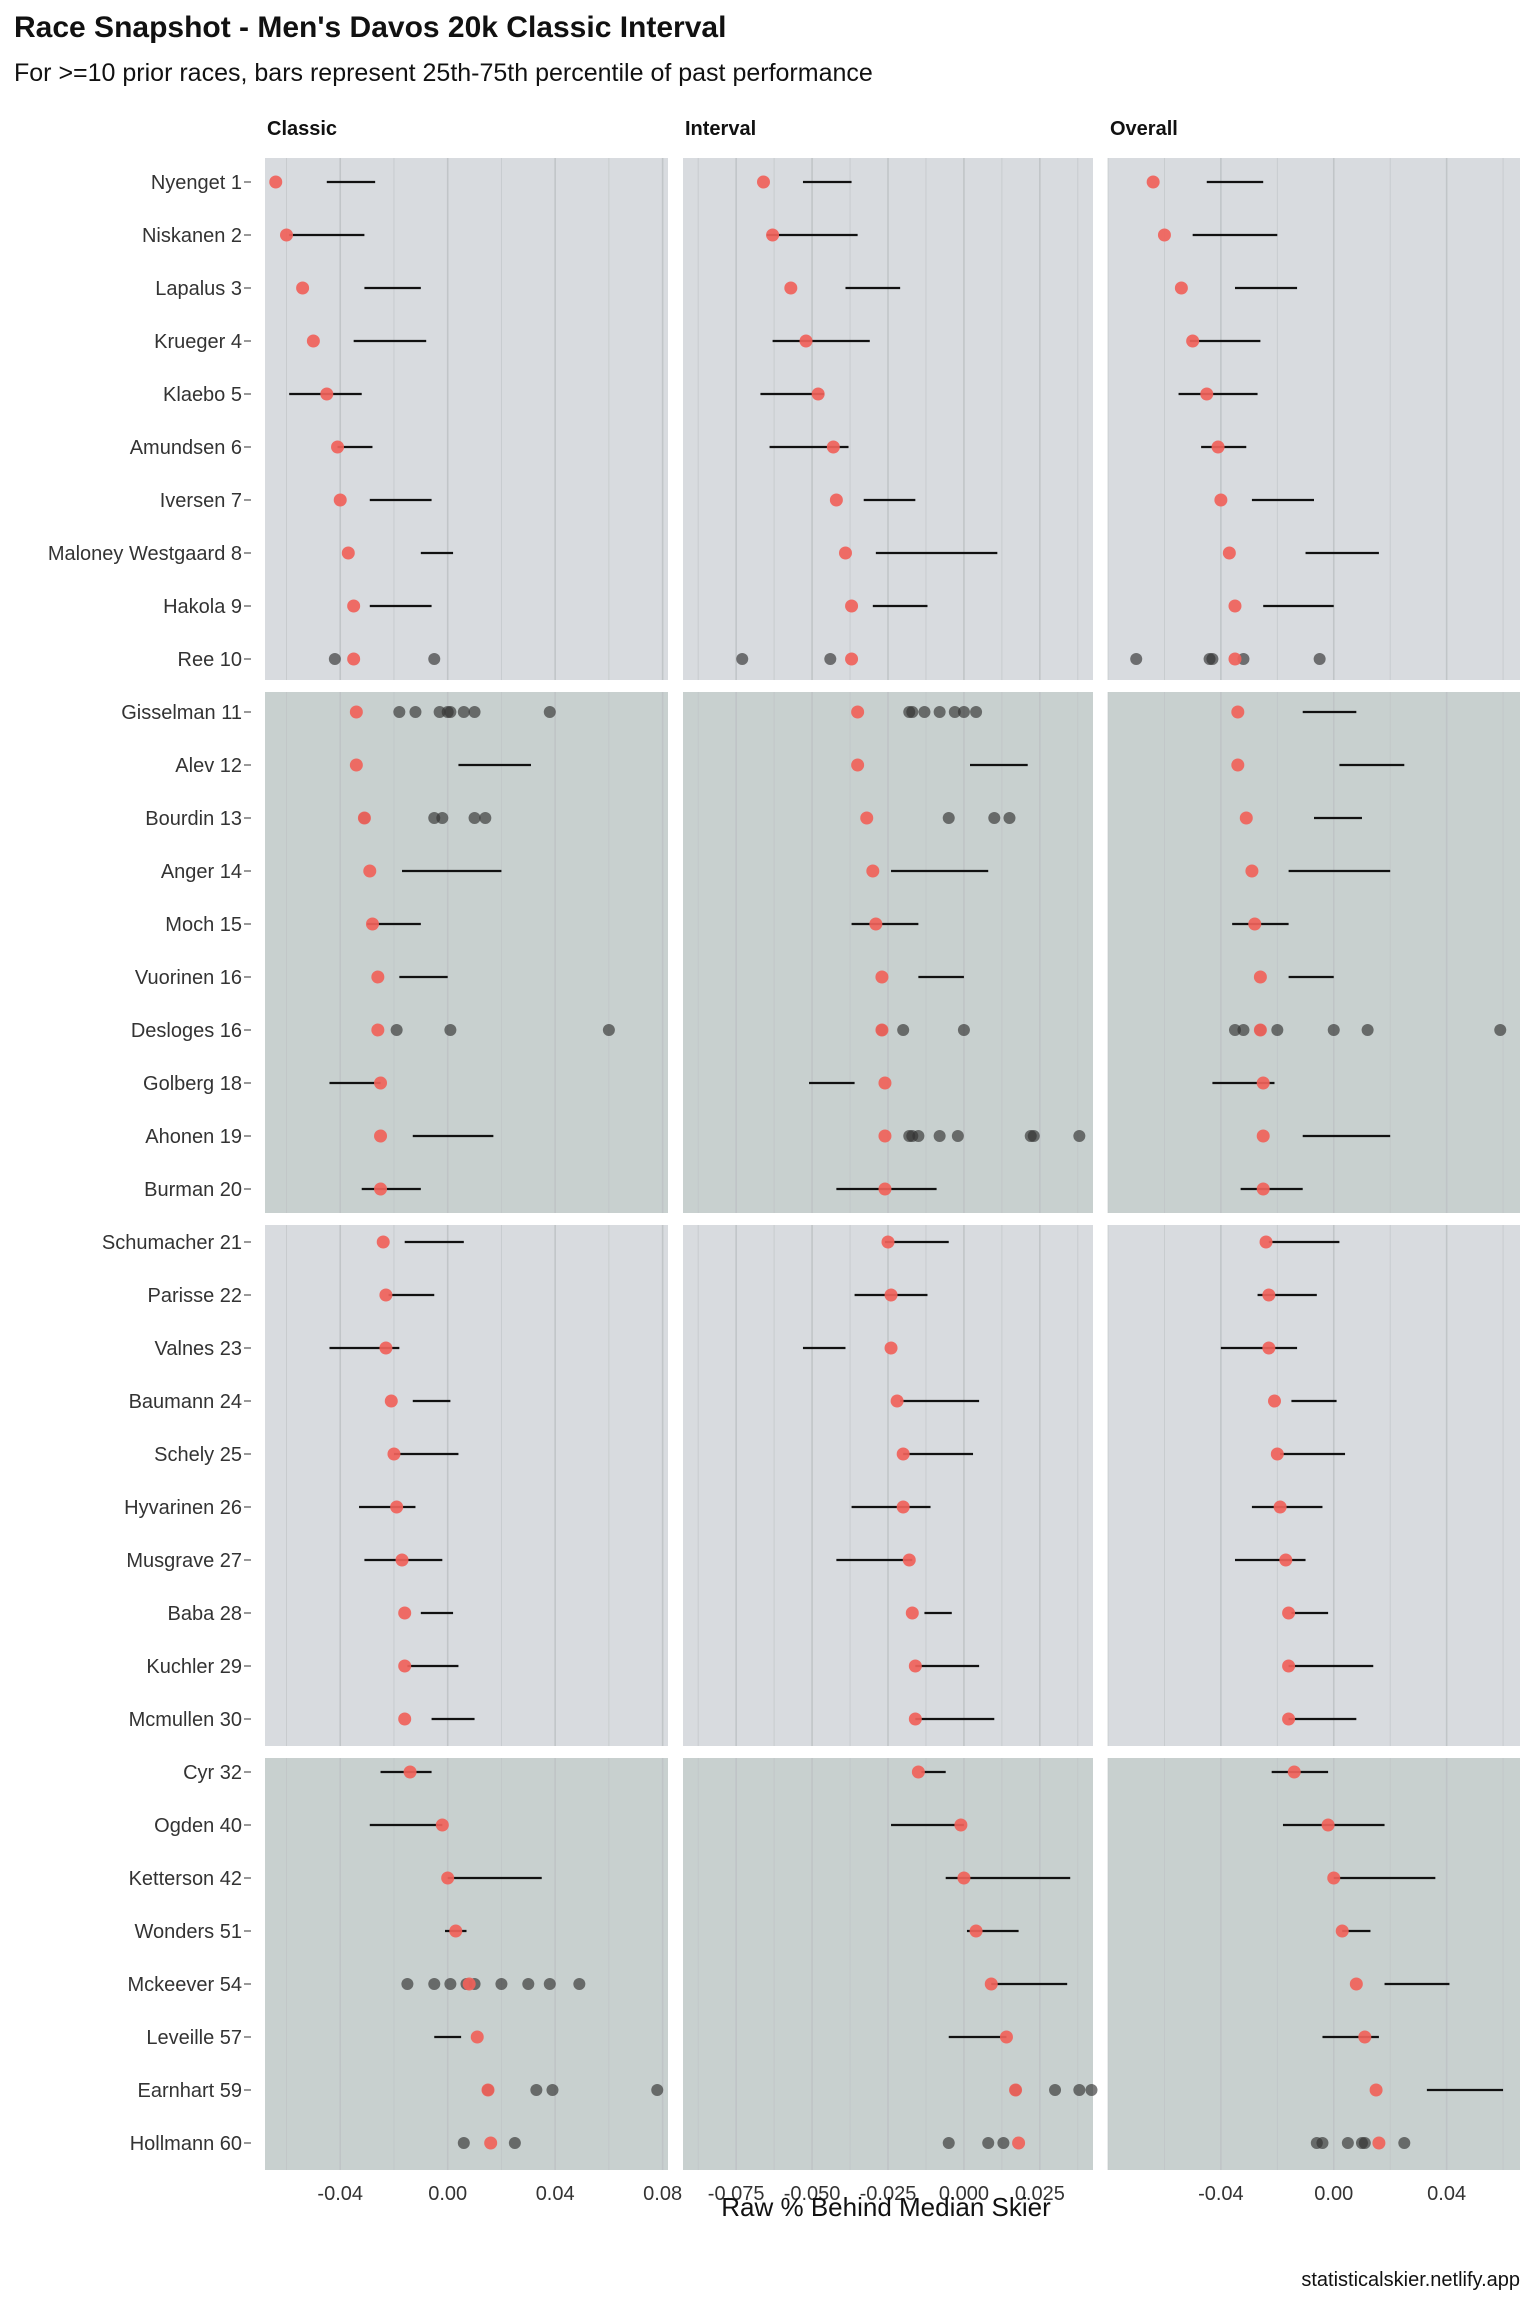  I want to click on caption: statisticalskier.netlify.app, so click(1410, 2280).